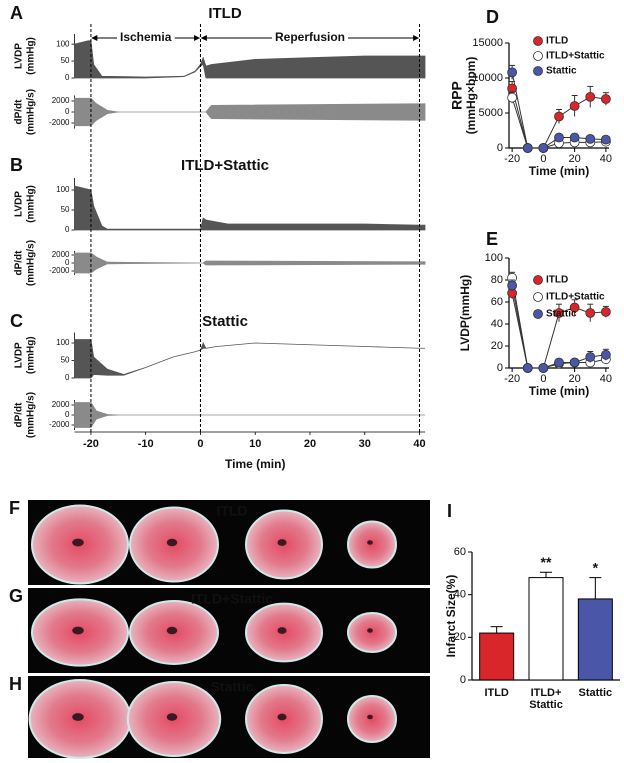 The height and width of the screenshot is (763, 624). What do you see at coordinates (492, 17) in the screenshot?
I see `panel-letter: D` at bounding box center [492, 17].